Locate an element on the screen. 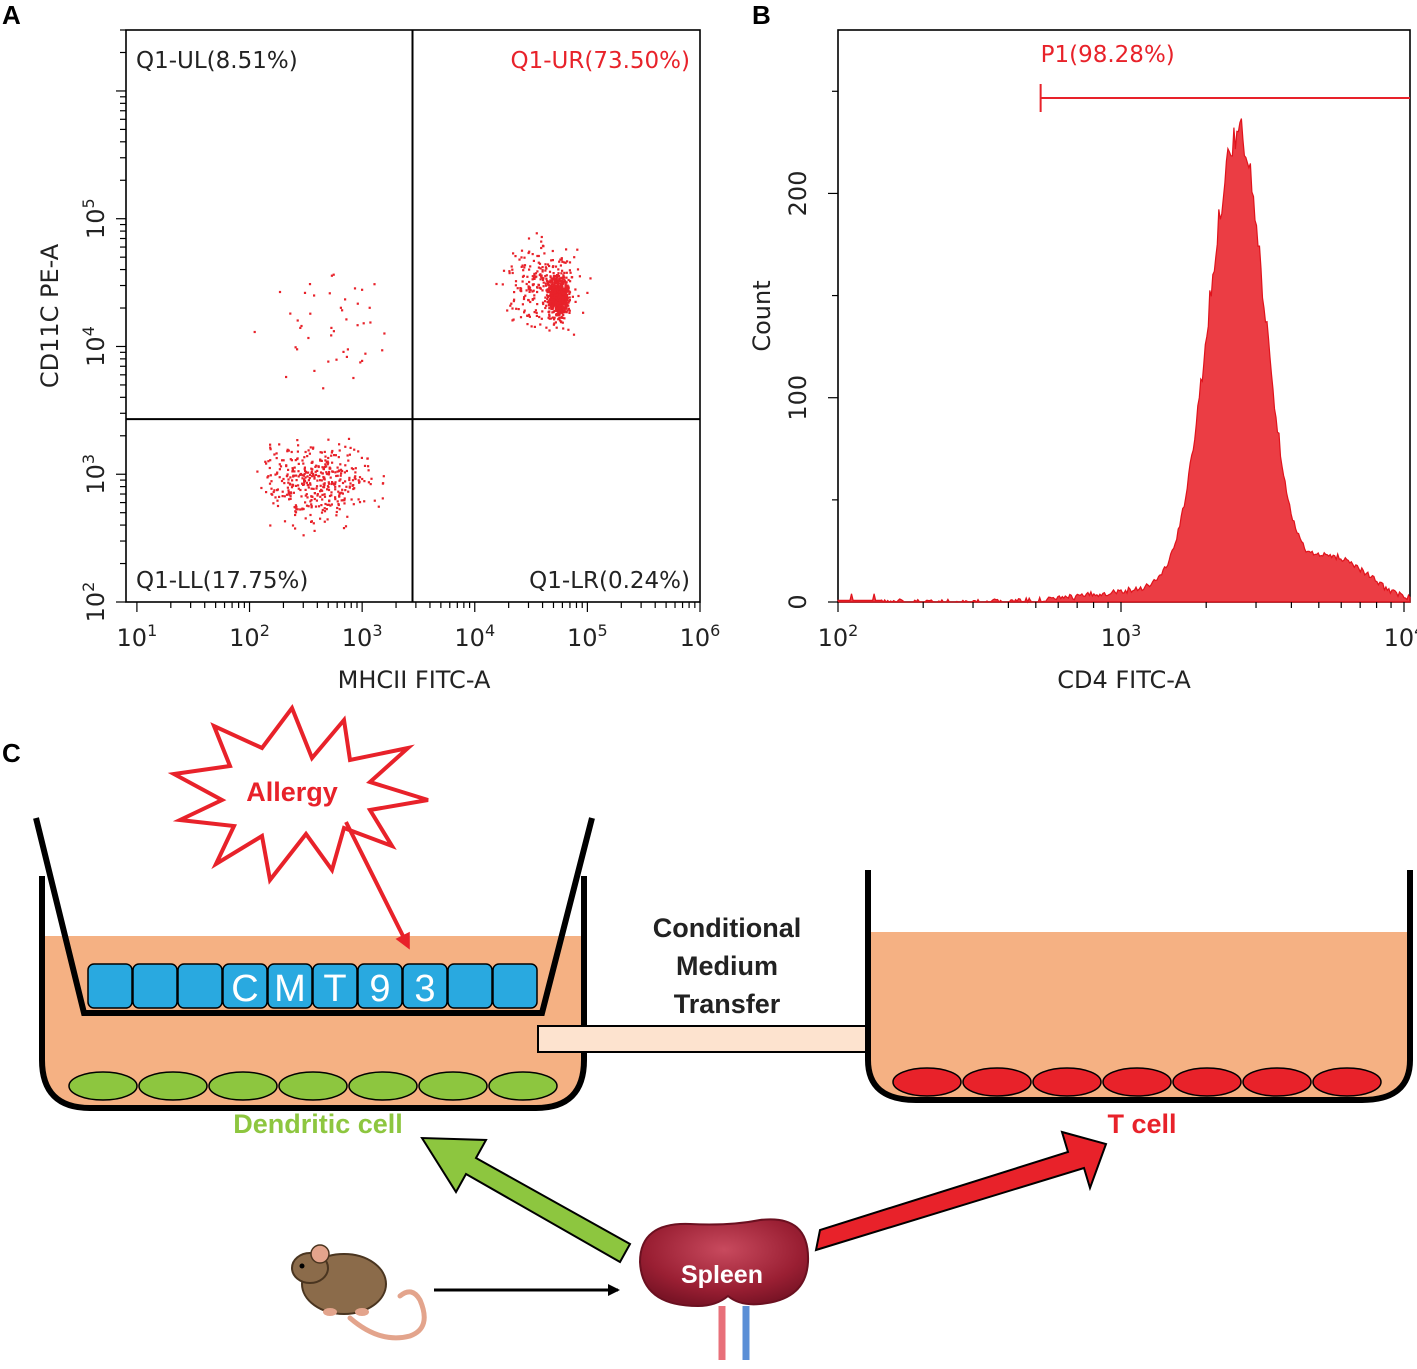 This screenshot has height=1369, width=1417. mouse-tail is located at coordinates (387, 1315).